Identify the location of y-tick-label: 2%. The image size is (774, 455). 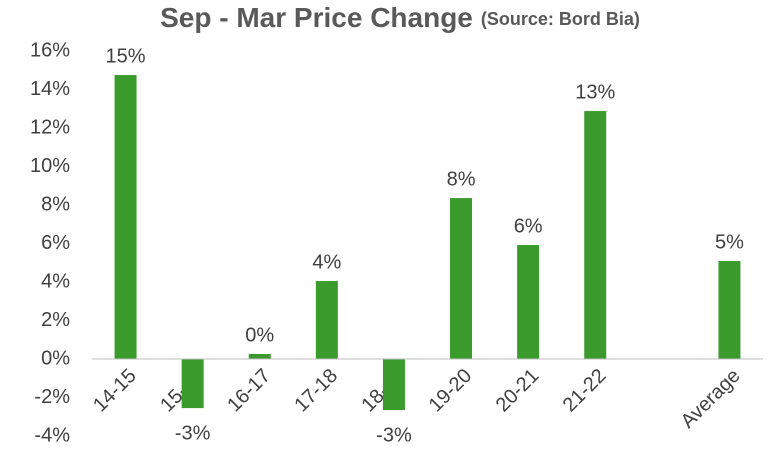
(55, 320).